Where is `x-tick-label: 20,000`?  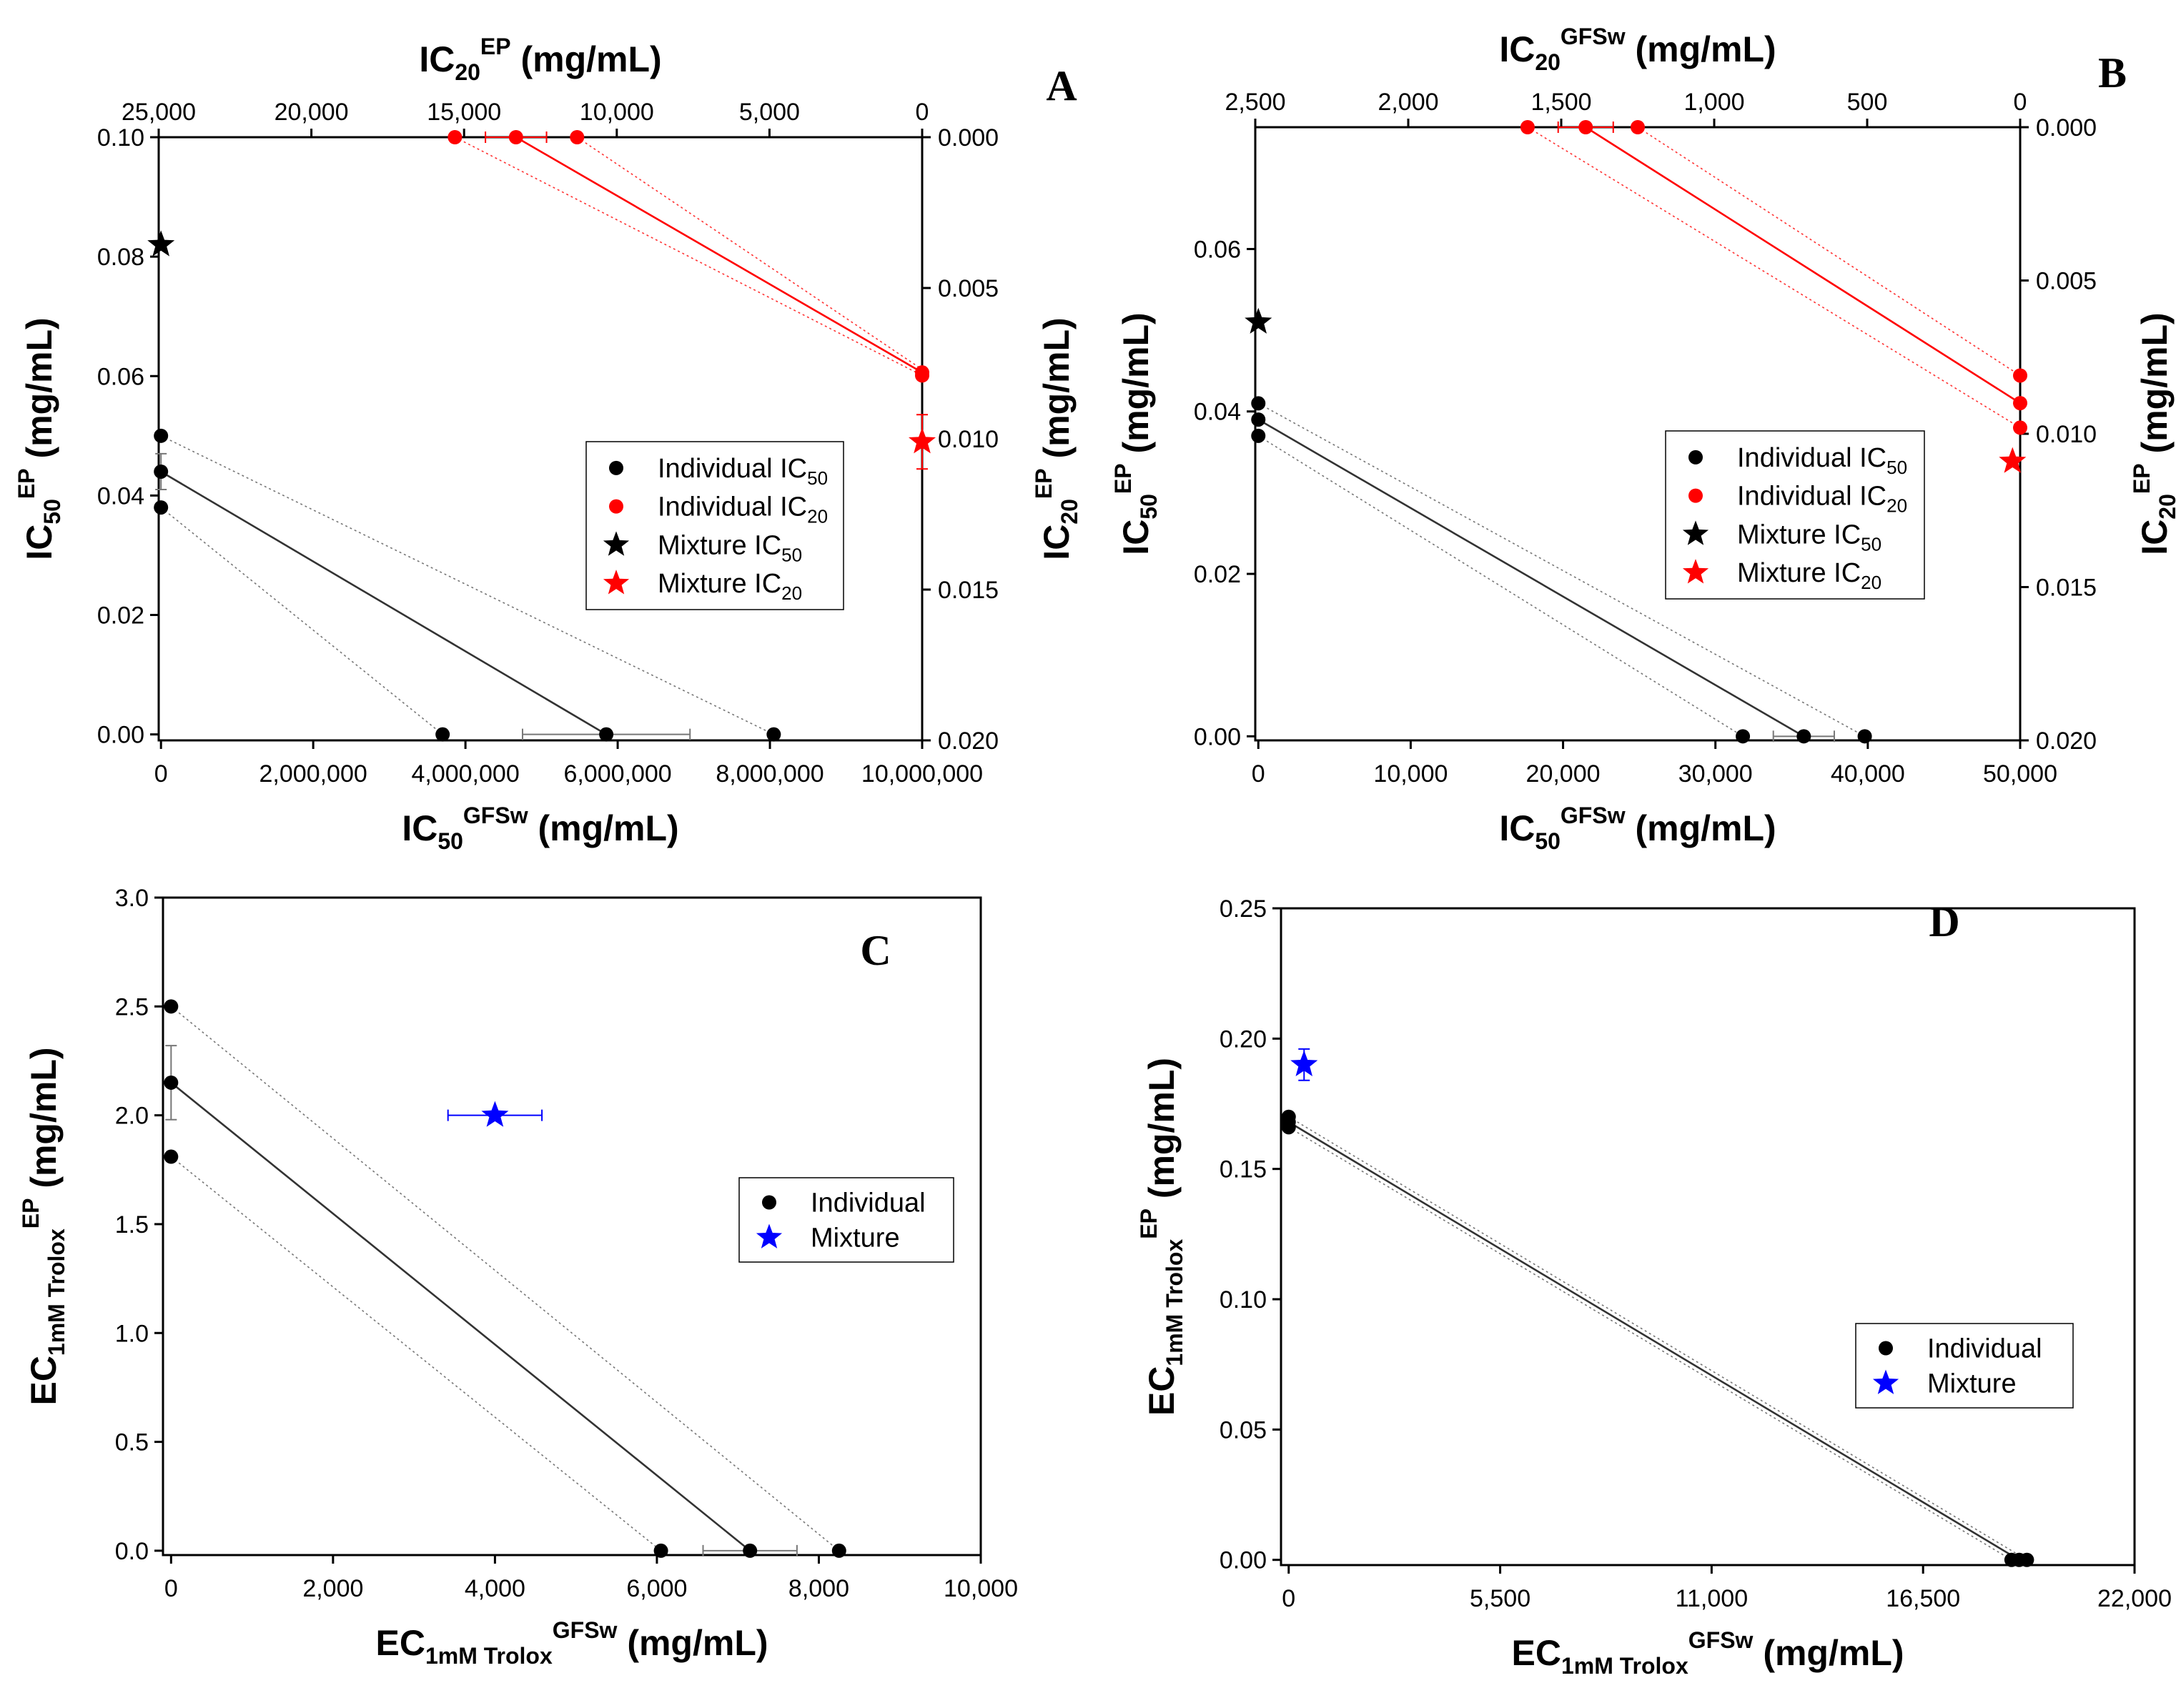
x-tick-label: 20,000 is located at coordinates (1563, 774).